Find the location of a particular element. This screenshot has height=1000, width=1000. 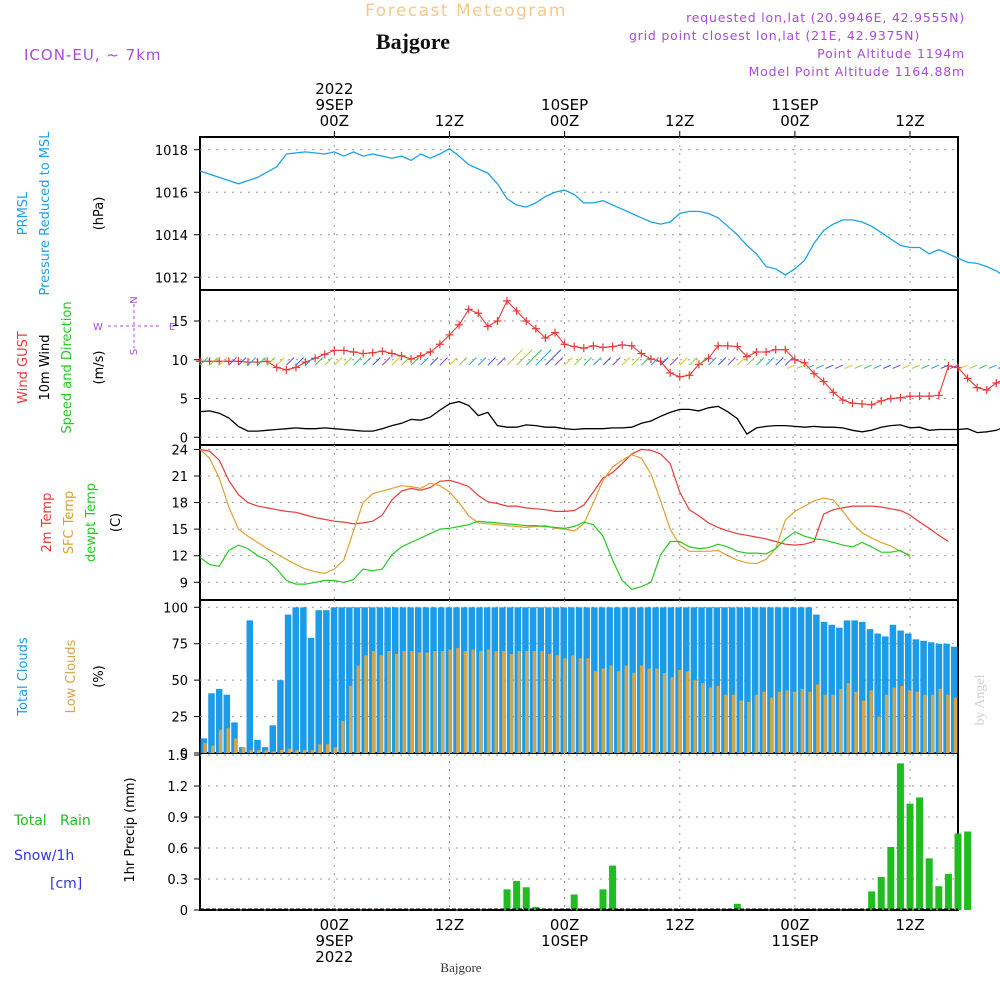

clouds-label-line: Total Clouds is located at coordinates (23, 677).